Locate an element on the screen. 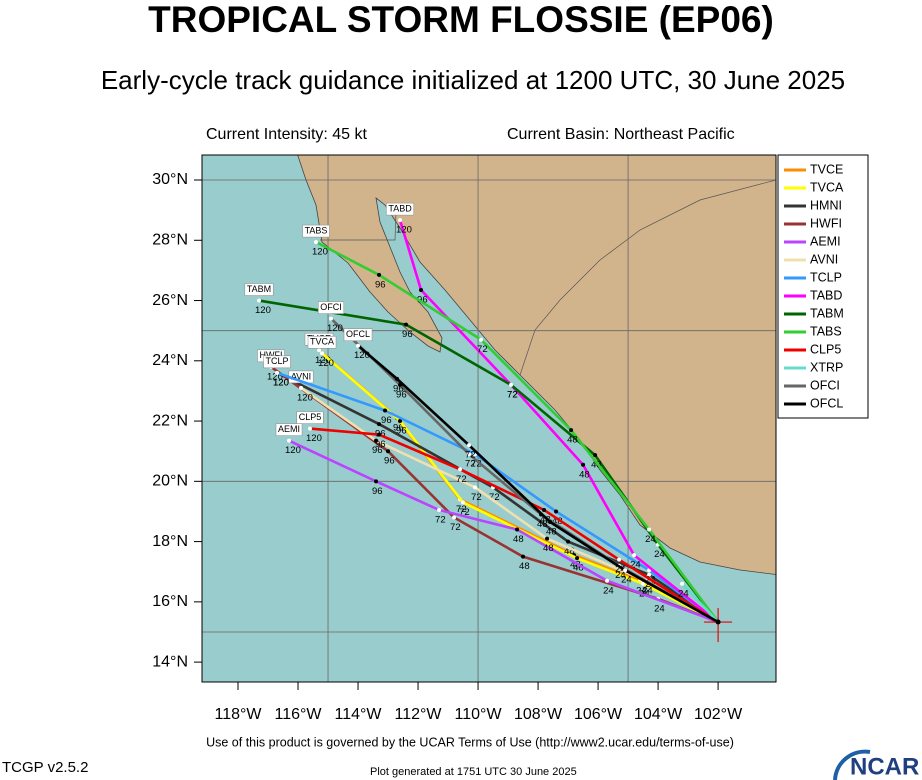  y-tick-label: 16°N is located at coordinates (170, 601).